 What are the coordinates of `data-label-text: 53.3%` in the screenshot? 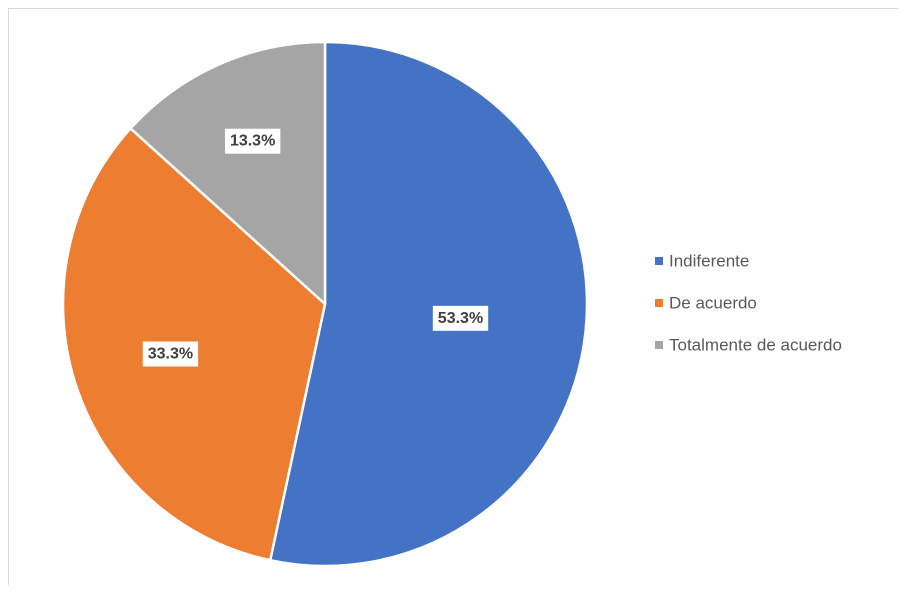 It's located at (460, 318).